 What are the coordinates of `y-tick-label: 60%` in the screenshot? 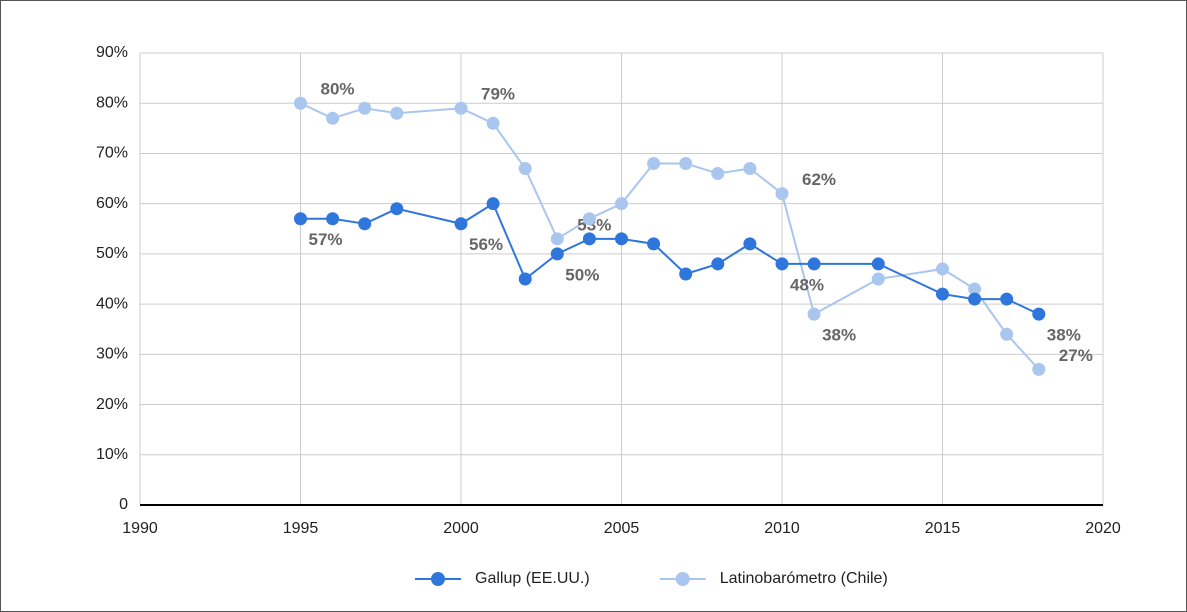 It's located at (112, 203).